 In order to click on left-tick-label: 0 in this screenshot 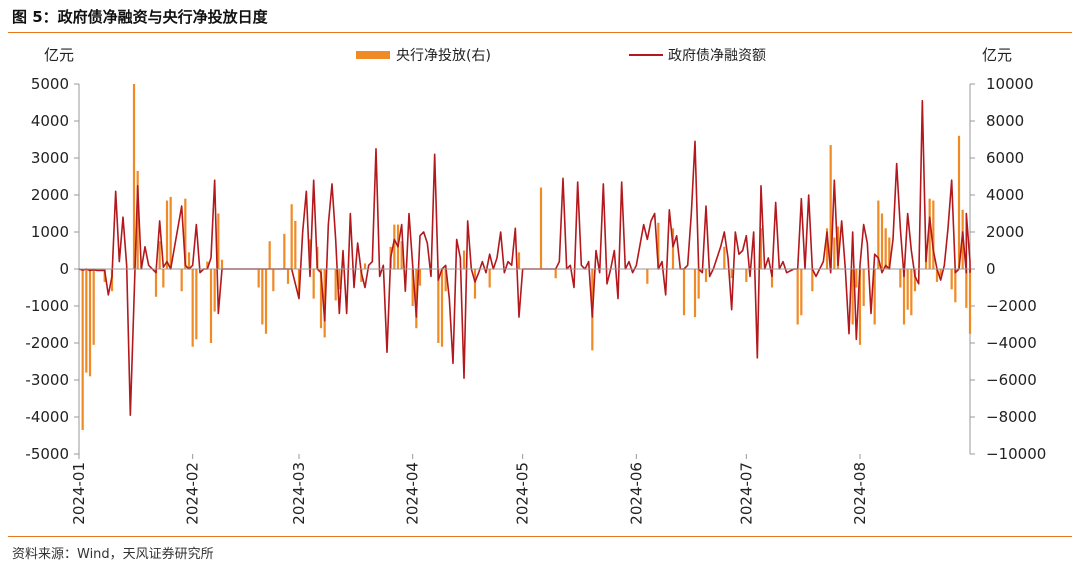, I will do `click(64, 269)`.